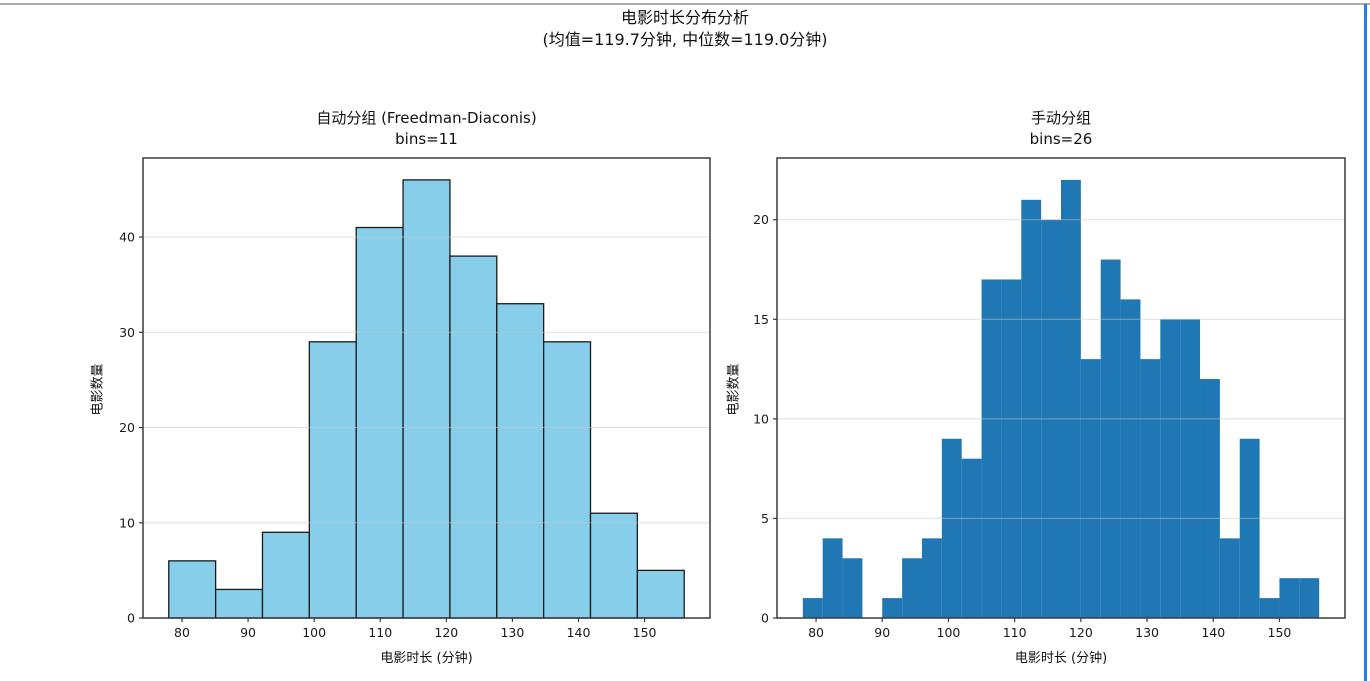  I want to click on left-plot-title-line1: 自动分组 (Freedman-Diaconis), so click(426, 118).